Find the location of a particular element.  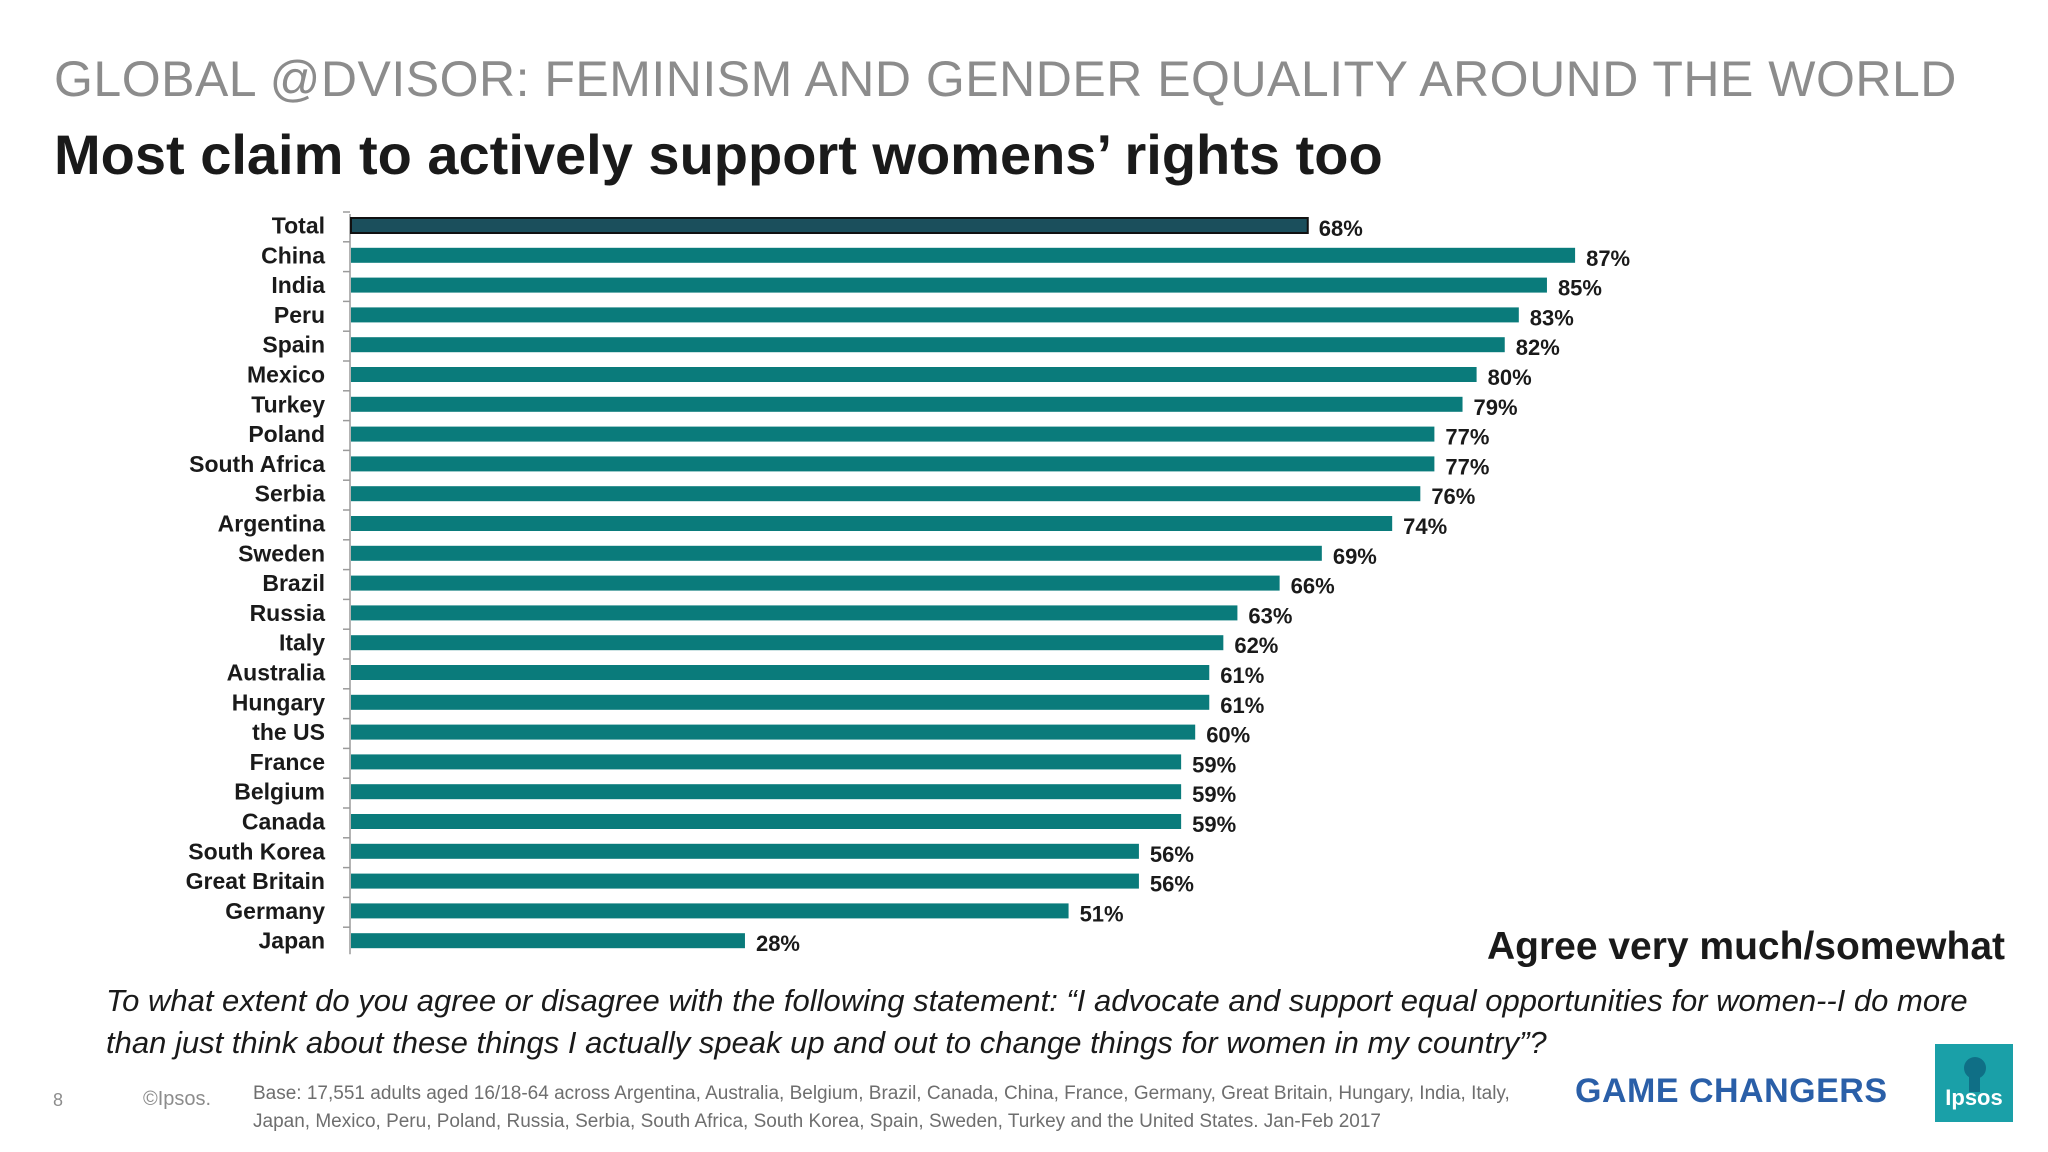

category-label: Japan is located at coordinates (292, 941).